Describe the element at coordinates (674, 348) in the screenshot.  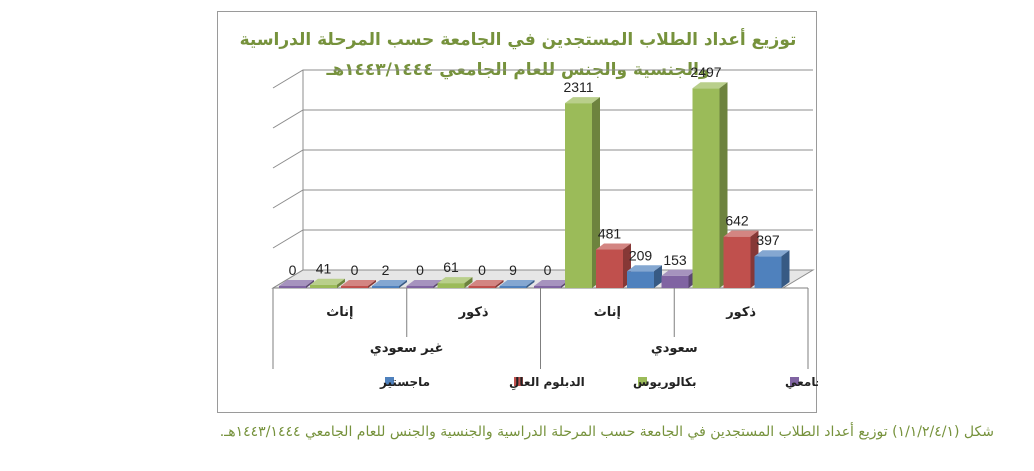
I see `group-label: سعودي` at that location.